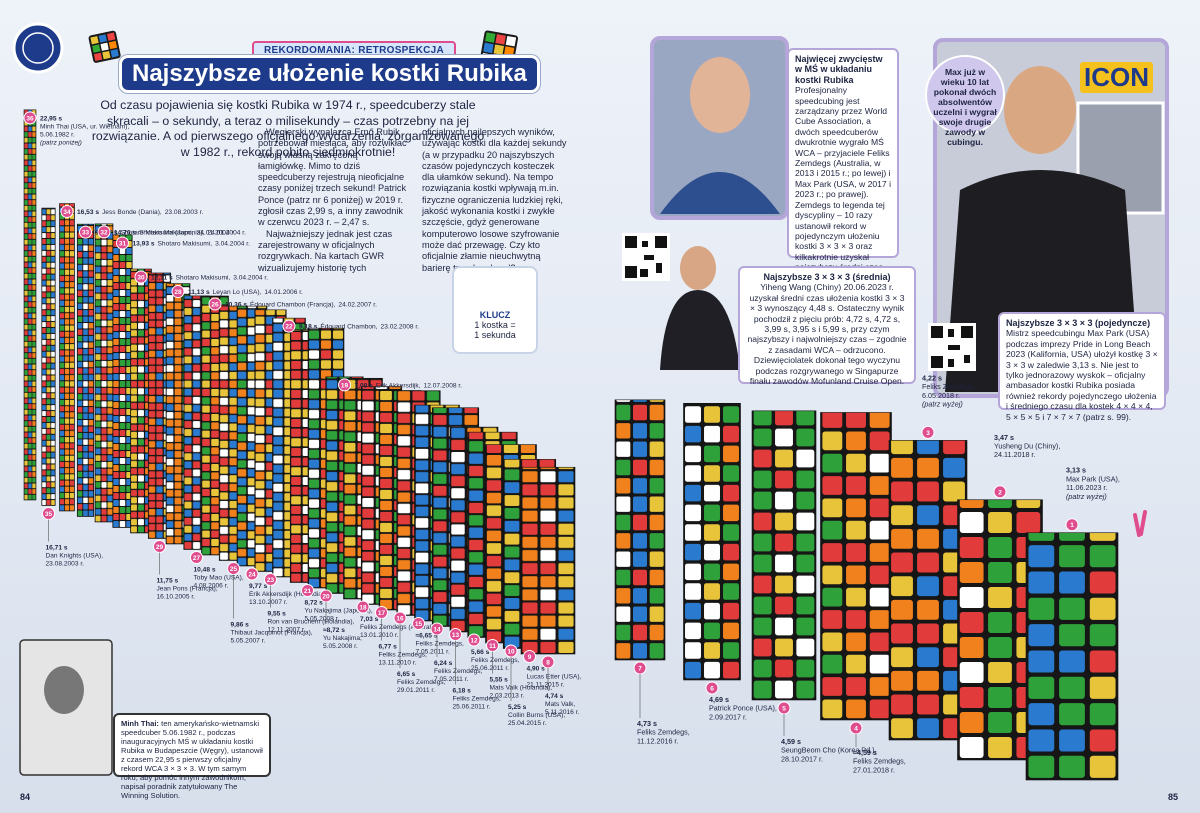 This screenshot has height=813, width=1200. What do you see at coordinates (174, 232) in the screenshot?
I see `record-label: 14,76 s Shotaro Makisumi, 24.01.2004 r.` at bounding box center [174, 232].